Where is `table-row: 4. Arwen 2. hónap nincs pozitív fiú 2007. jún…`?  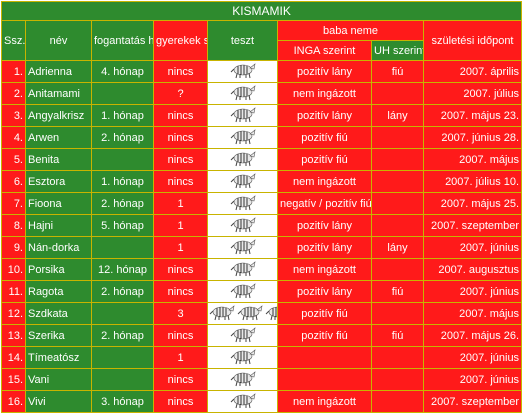 table-row: 4. Arwen 2. hónap nincs pozitív fiú 2007. jún… is located at coordinates (262, 138).